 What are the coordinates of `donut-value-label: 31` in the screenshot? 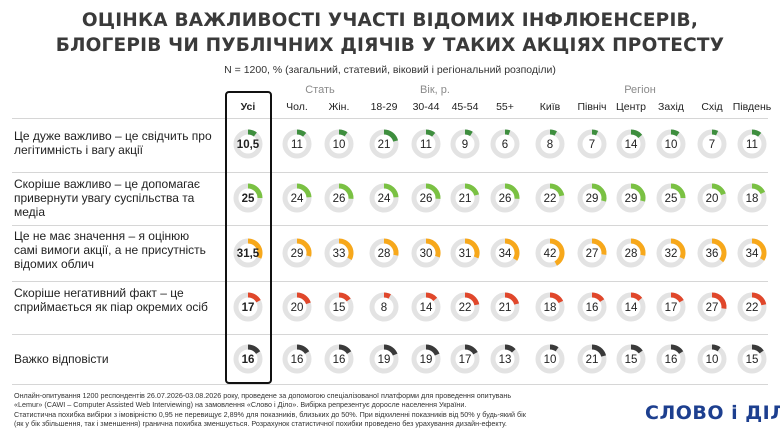 It's located at (465, 254).